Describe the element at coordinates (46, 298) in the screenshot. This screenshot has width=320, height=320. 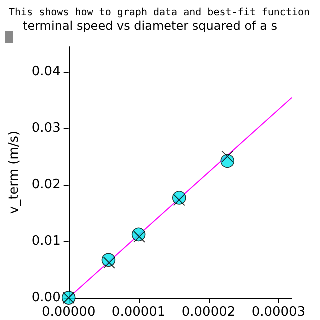
I see `y-tick-label: 0.00` at that location.